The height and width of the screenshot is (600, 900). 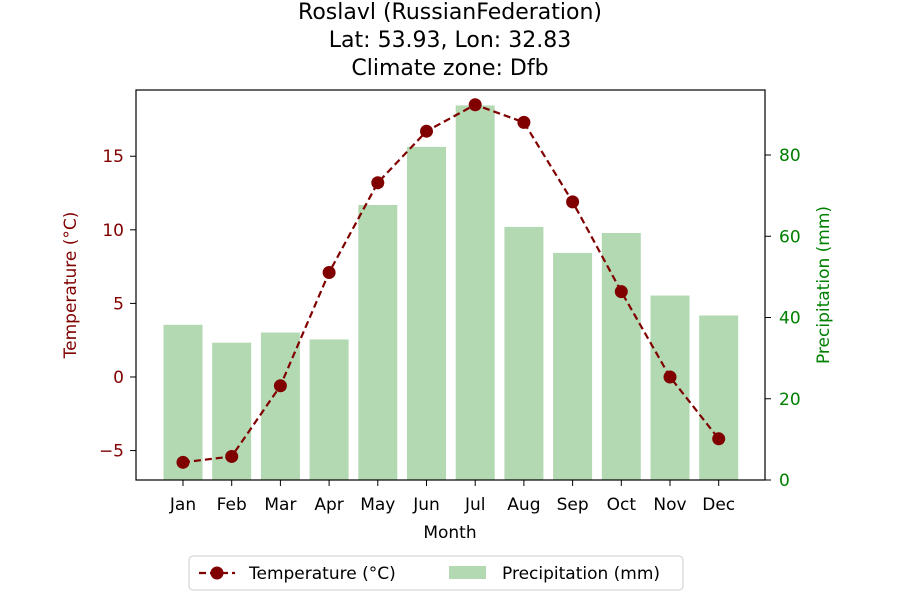 I want to click on x-tick-label-apr: Apr, so click(x=328, y=505).